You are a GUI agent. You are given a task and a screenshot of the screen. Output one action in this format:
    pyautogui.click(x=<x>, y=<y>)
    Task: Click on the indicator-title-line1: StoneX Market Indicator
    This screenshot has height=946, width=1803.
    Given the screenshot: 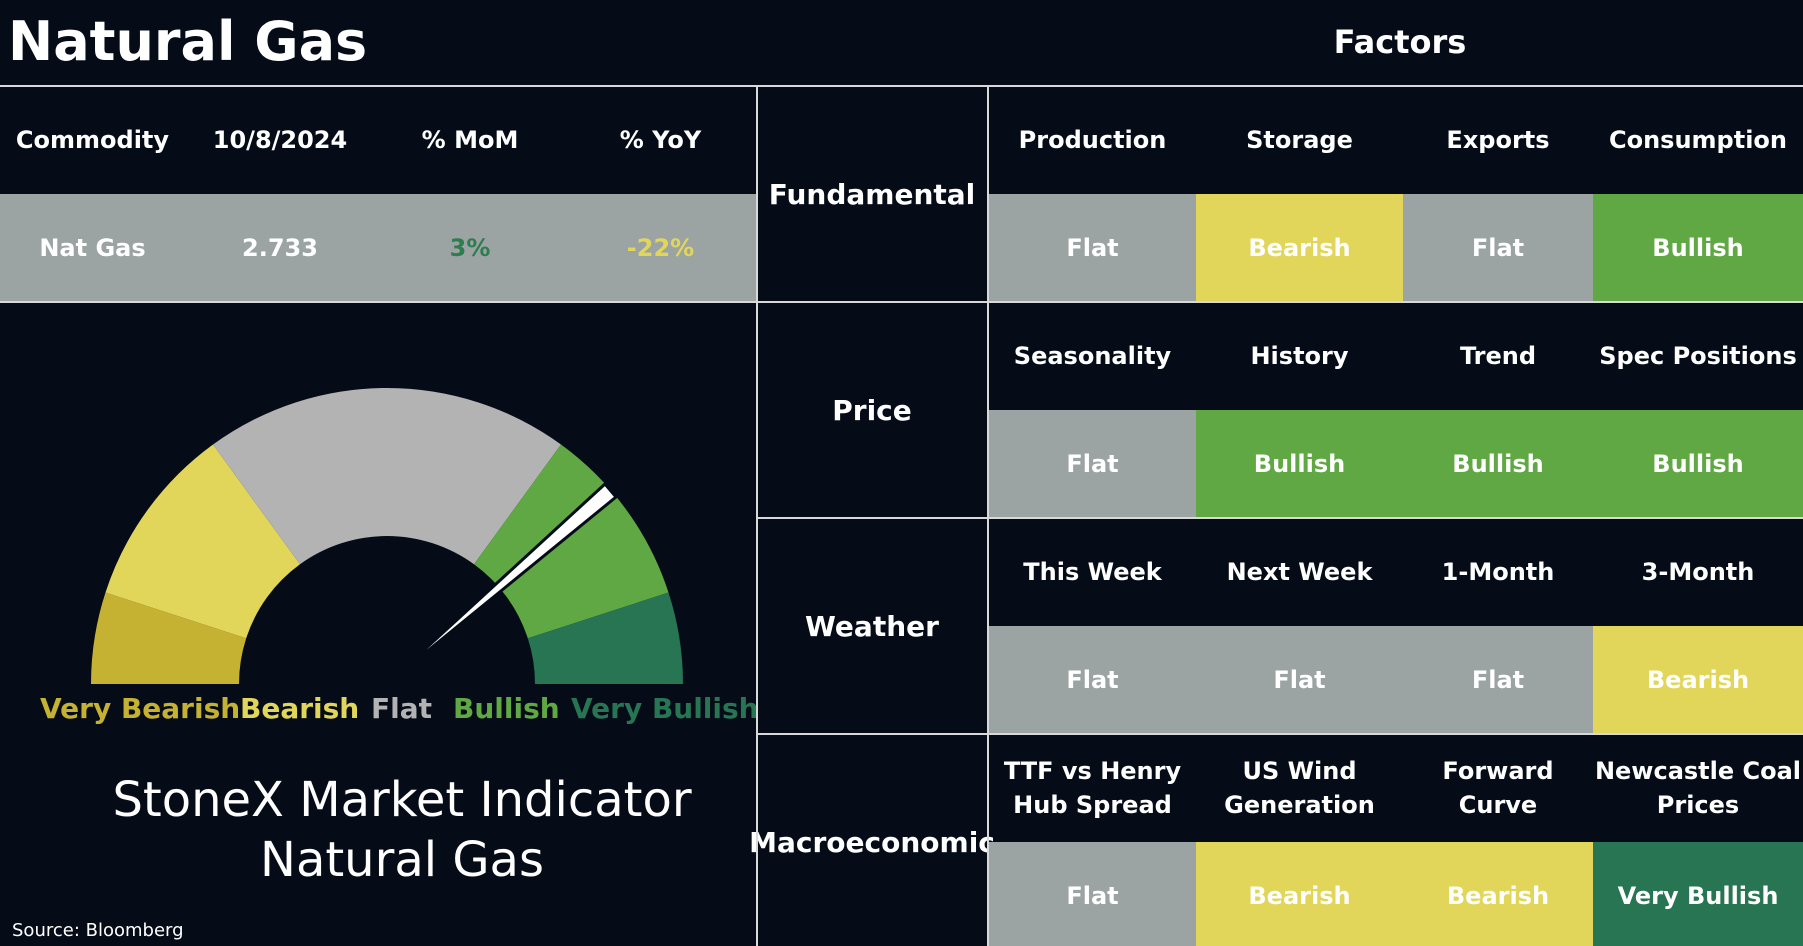 What is the action you would take?
    pyautogui.click(x=402, y=800)
    